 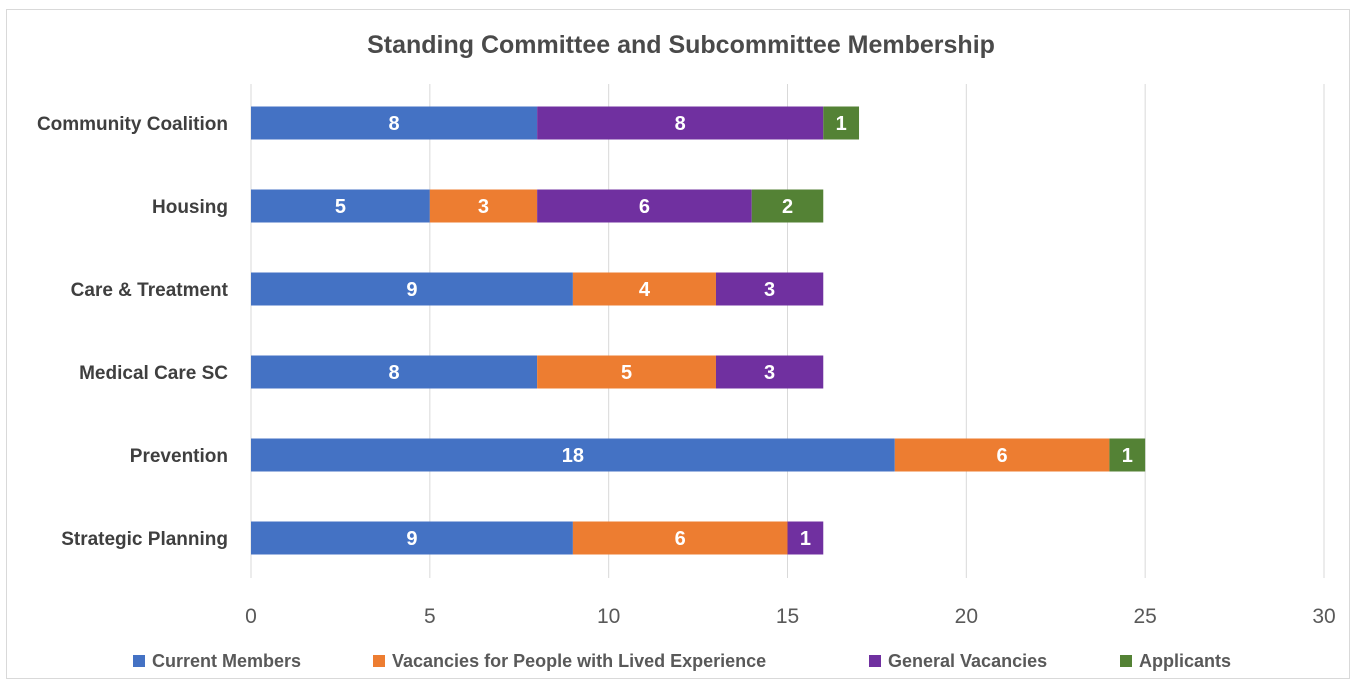 What do you see at coordinates (144, 539) in the screenshot?
I see `category-label: Strategic Planning` at bounding box center [144, 539].